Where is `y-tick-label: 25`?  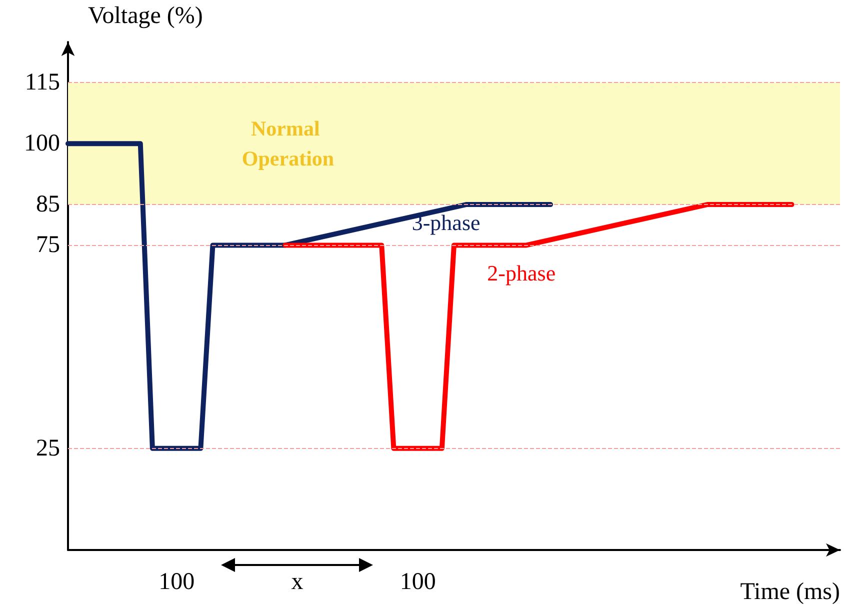 y-tick-label: 25 is located at coordinates (48, 448).